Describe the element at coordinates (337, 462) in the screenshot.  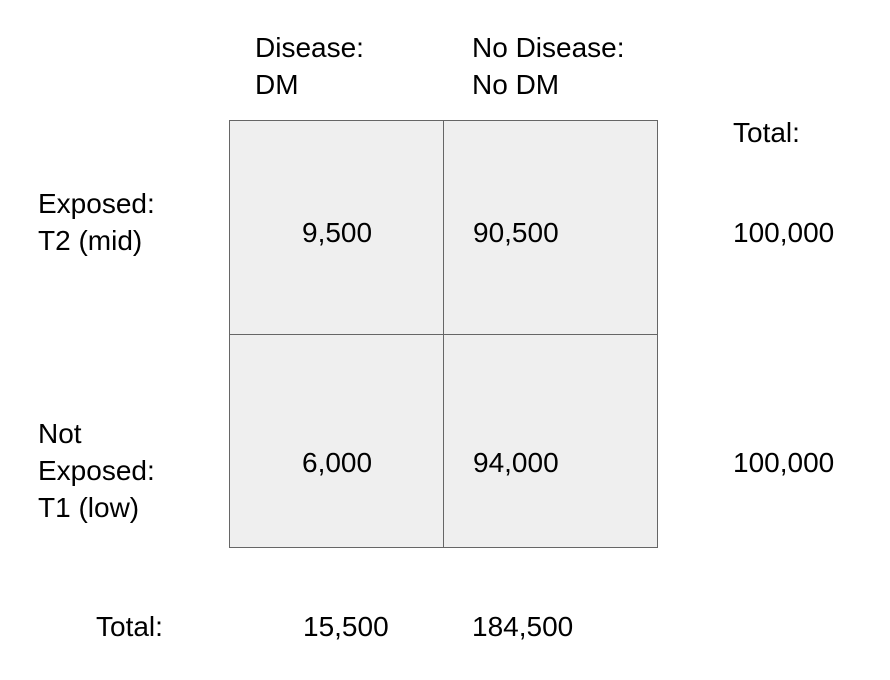
I see `cell-not-exposed-disease-value: 6,000` at that location.